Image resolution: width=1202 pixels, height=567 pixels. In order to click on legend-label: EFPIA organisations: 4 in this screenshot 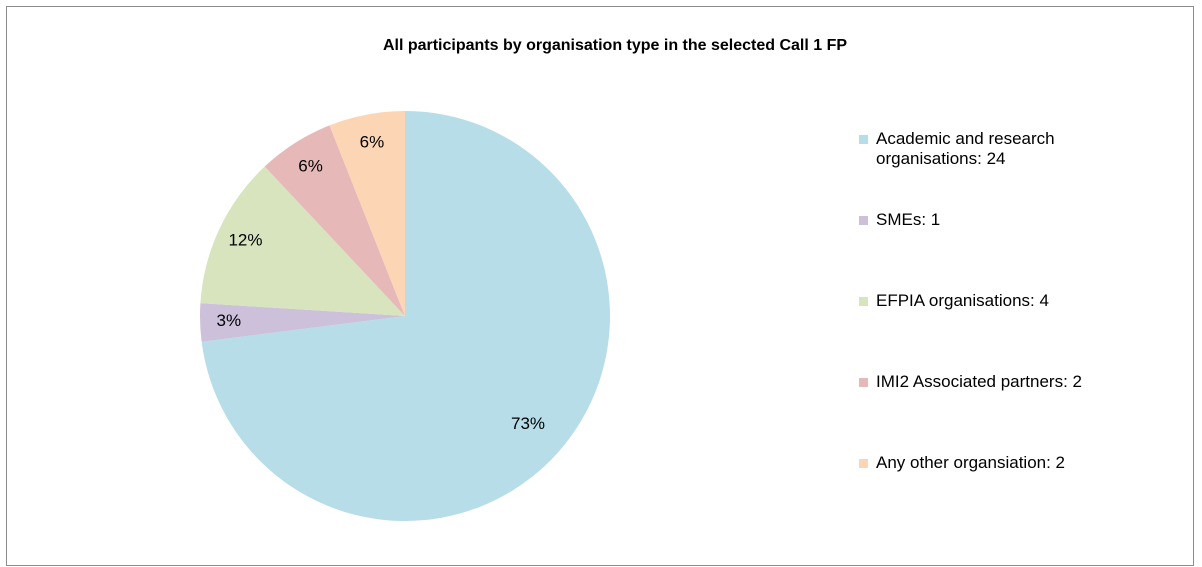, I will do `click(962, 300)`.